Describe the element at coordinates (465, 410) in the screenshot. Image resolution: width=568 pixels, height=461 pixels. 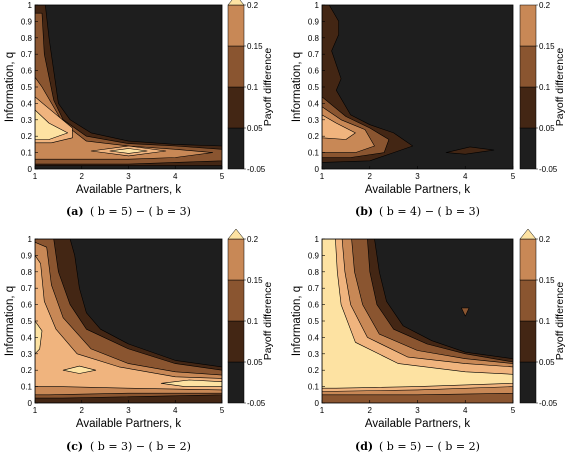
I see `x-tick-label: 4` at that location.